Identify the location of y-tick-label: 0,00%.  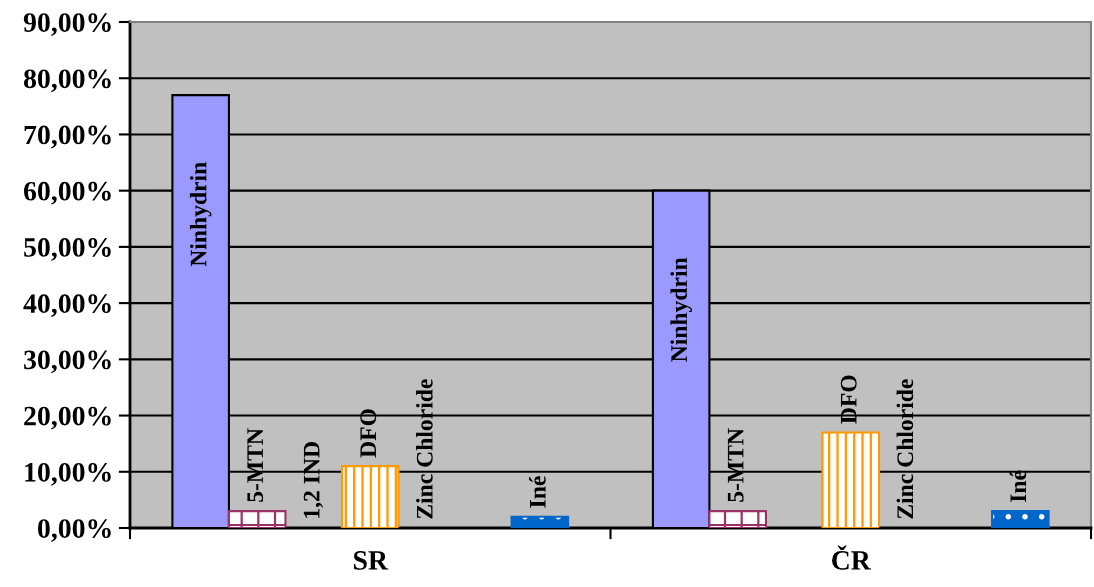
(74, 530).